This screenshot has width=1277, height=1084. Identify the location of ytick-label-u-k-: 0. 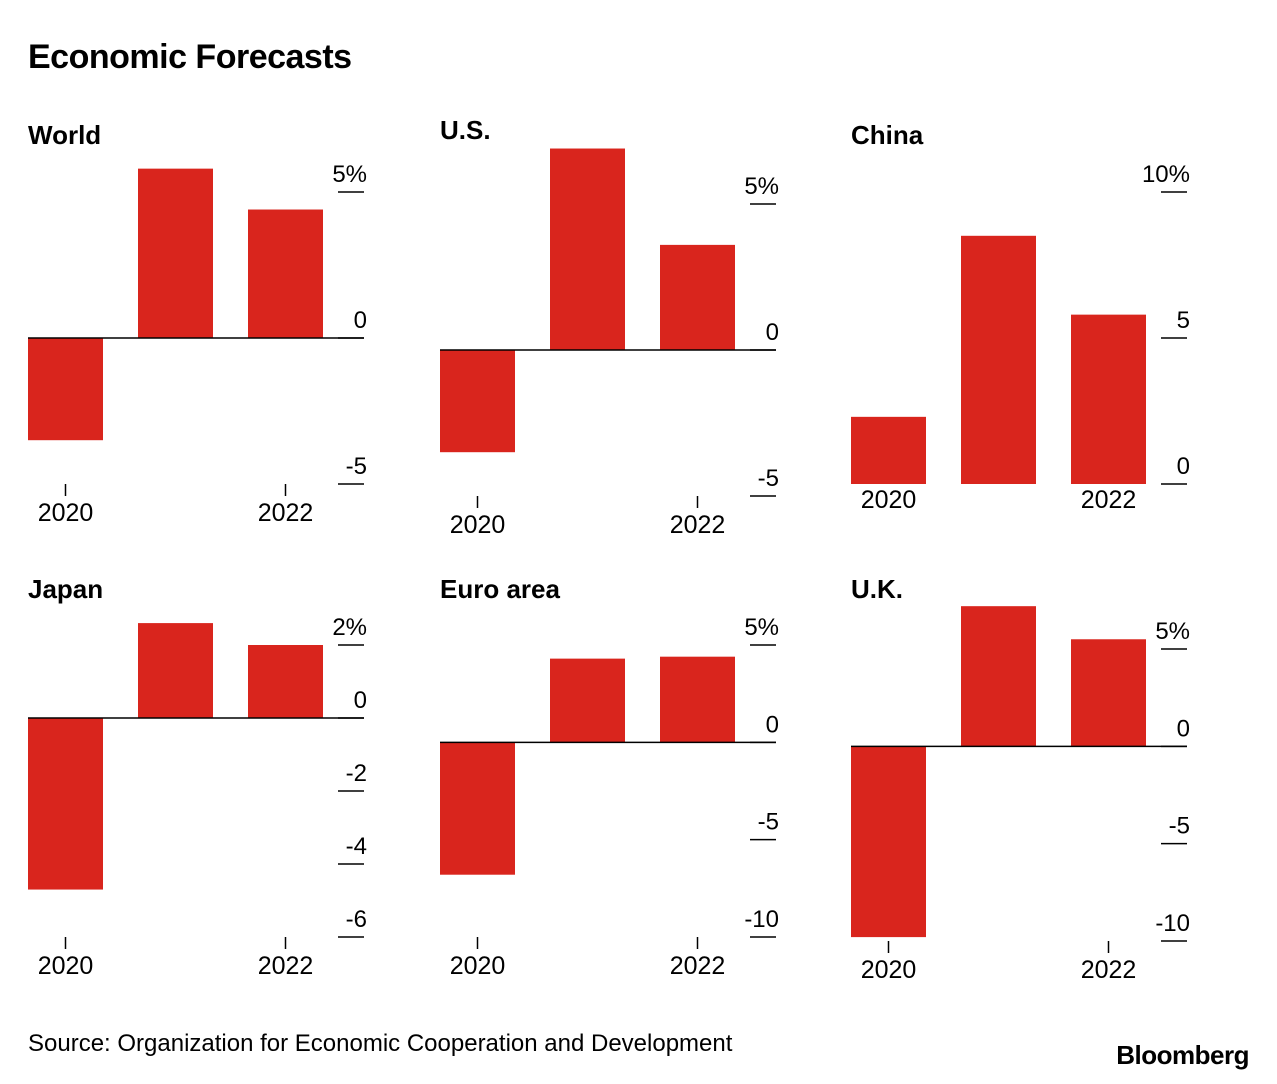
(1183, 728).